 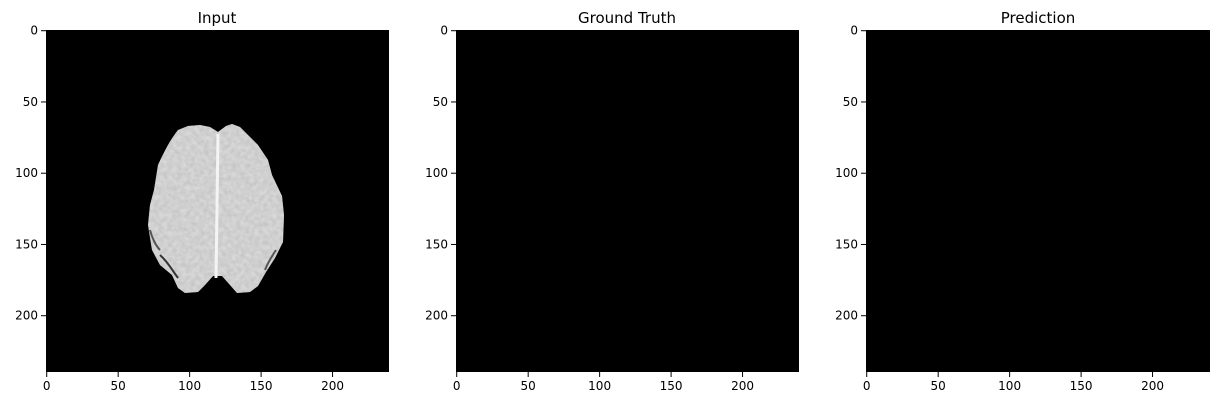 I want to click on panel-title: Prediction, so click(x=1038, y=18).